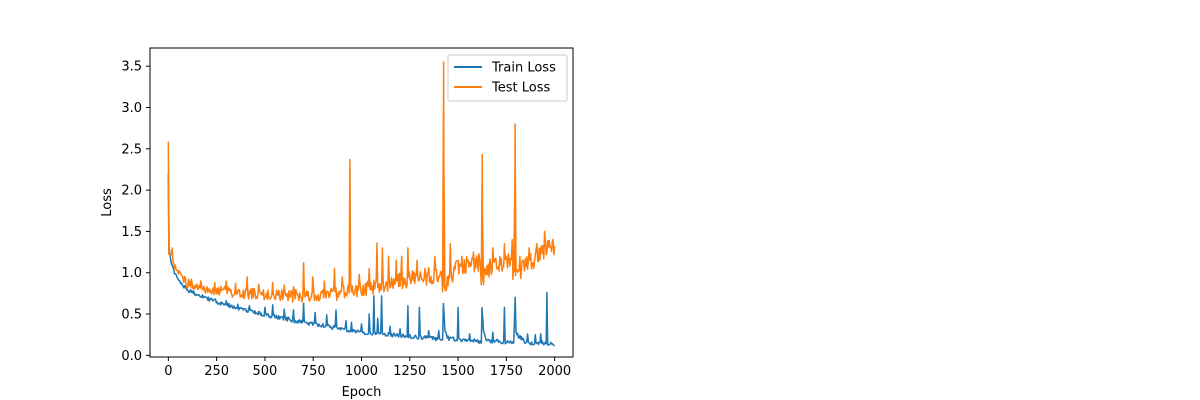 The width and height of the screenshot is (1200, 400). What do you see at coordinates (554, 371) in the screenshot?
I see `x-tick-label: 2000` at bounding box center [554, 371].